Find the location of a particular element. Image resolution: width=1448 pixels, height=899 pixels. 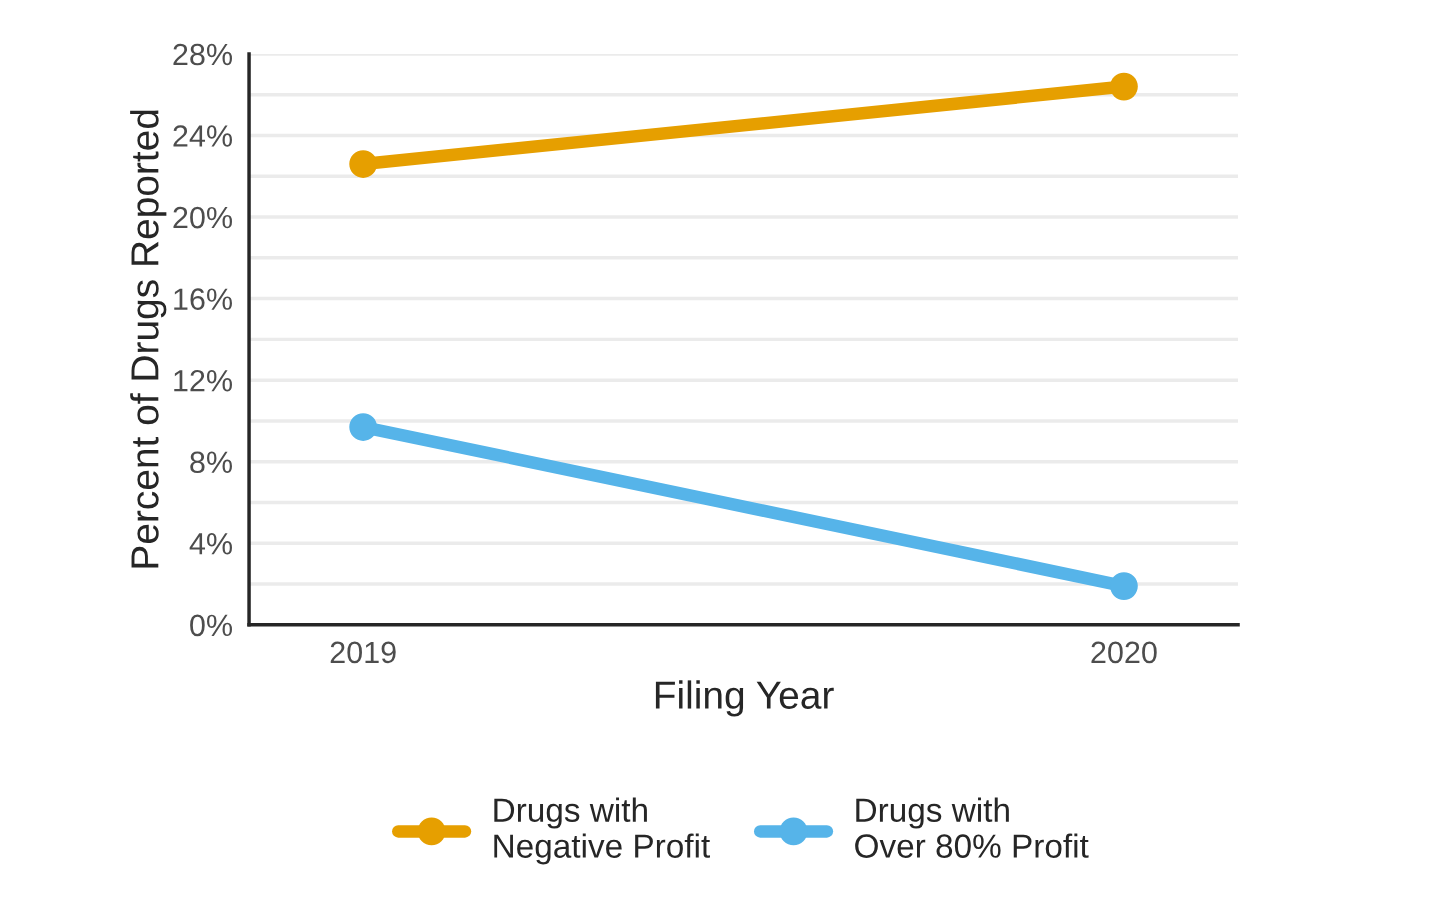

legend-label: Drugs with Over 80% Profit is located at coordinates (972, 827).